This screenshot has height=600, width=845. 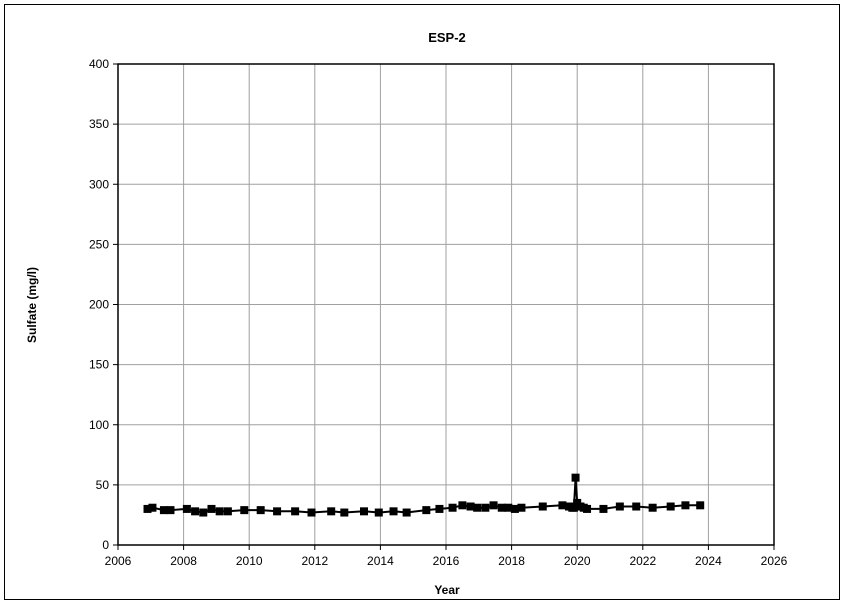 I want to click on y-tick-label: 300, so click(x=99, y=184).